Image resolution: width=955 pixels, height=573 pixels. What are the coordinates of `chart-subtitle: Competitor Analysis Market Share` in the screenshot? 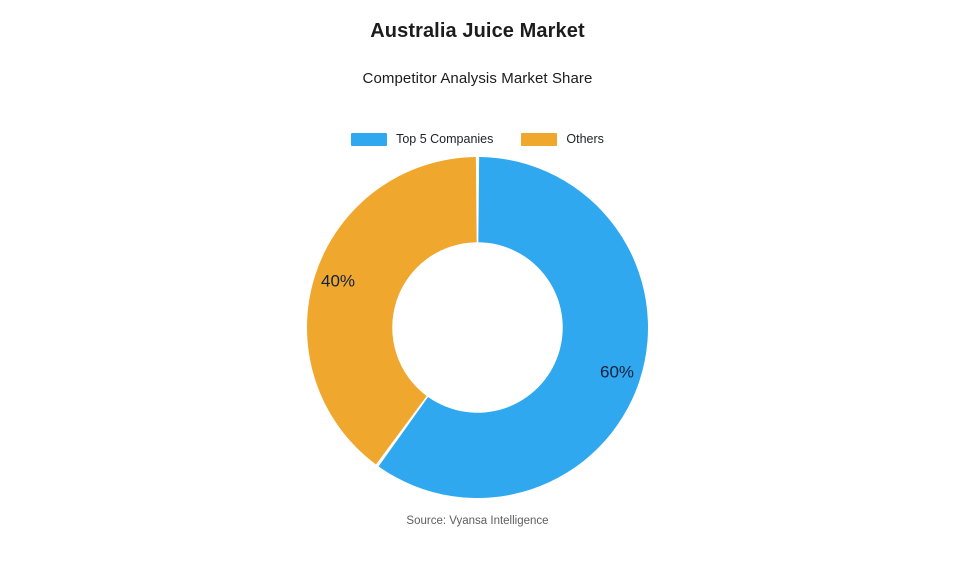 It's located at (477, 78).